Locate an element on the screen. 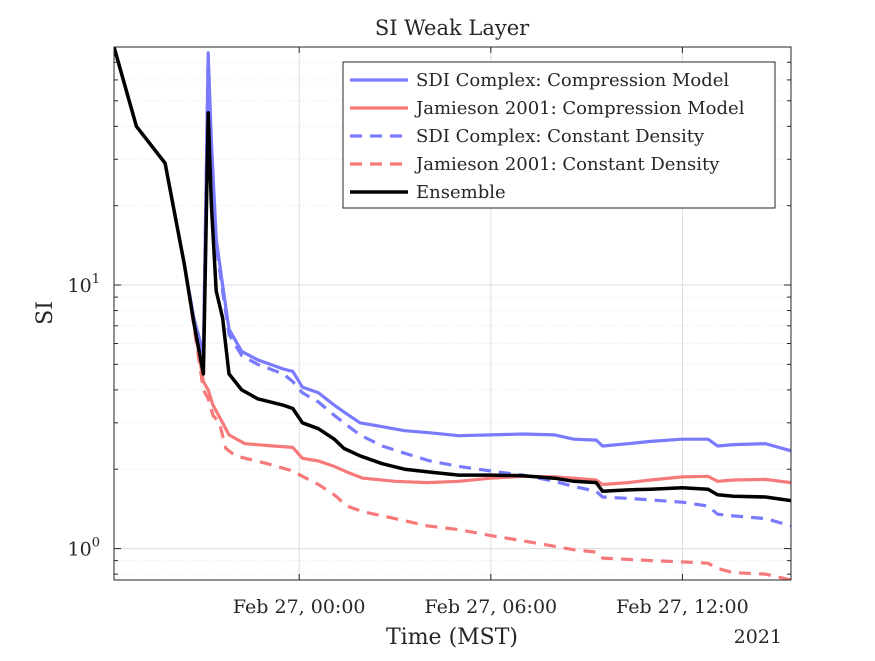  x-tick-labels: Feb 27, 00:00 Feb 27, 06:00 Feb 27, 12:00 is located at coordinates (491, 607).